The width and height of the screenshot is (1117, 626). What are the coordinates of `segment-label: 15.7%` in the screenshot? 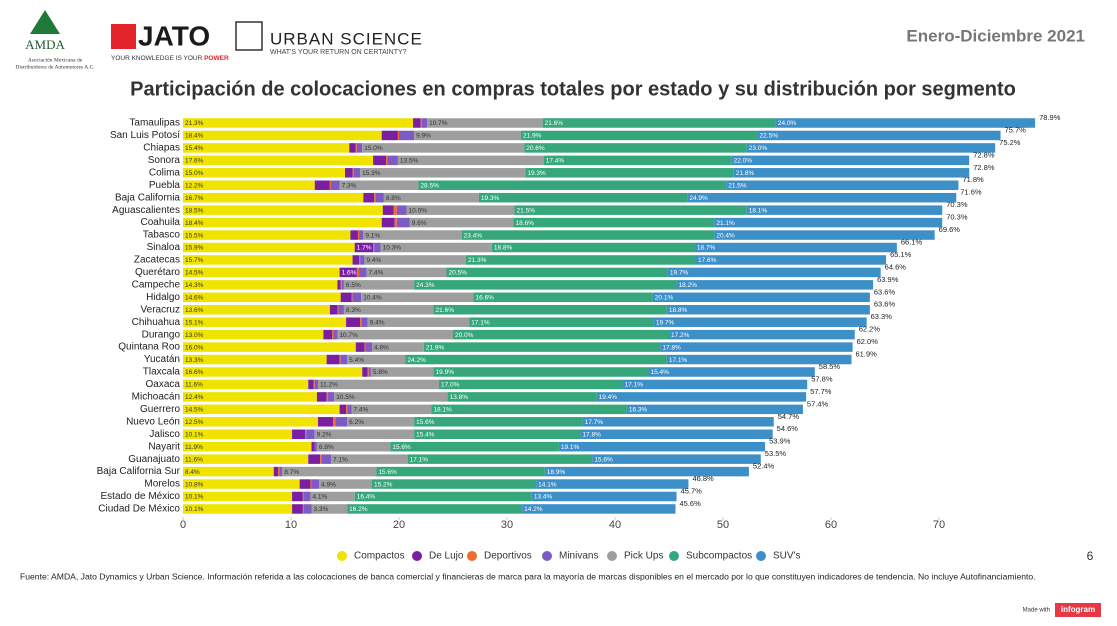 It's located at (194, 260).